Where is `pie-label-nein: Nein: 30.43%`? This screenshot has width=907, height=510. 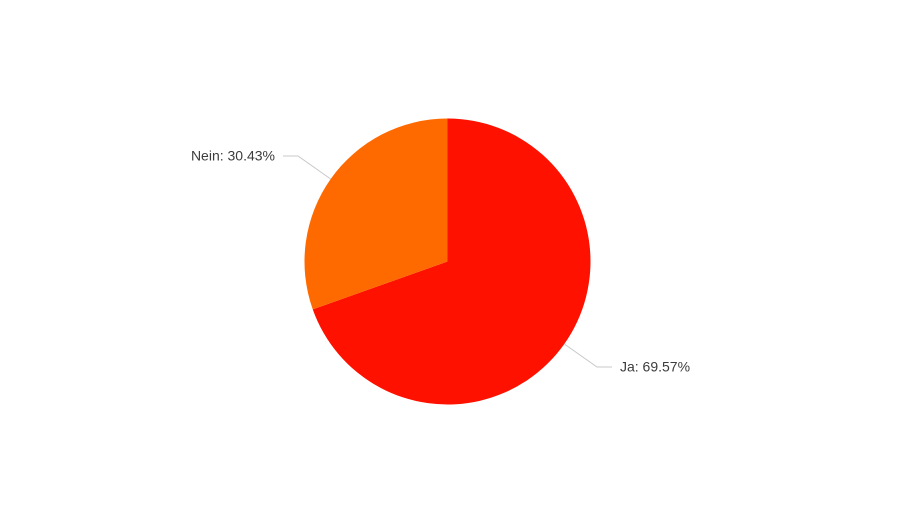 pie-label-nein: Nein: 30.43% is located at coordinates (232, 155).